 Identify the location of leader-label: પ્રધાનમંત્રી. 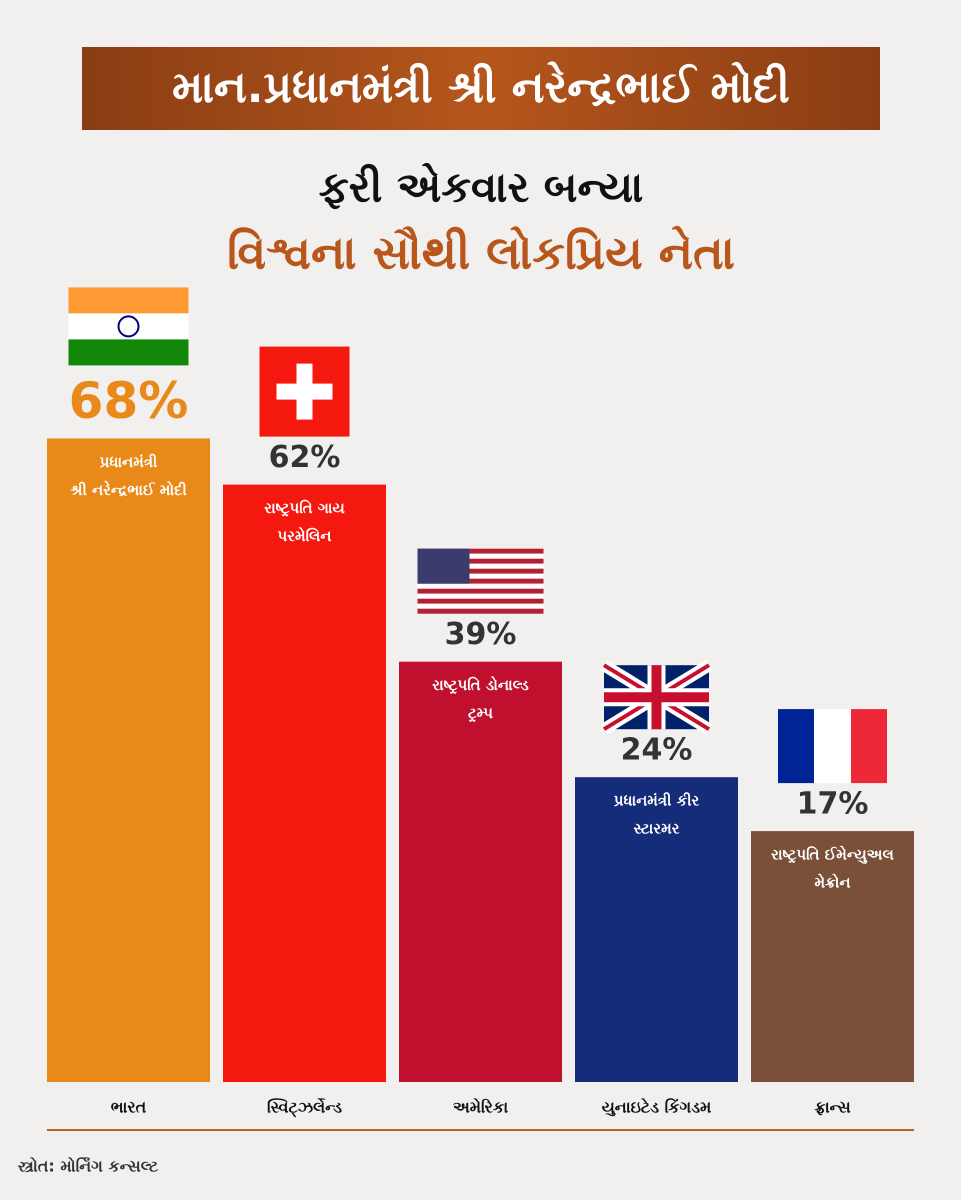
(129, 462).